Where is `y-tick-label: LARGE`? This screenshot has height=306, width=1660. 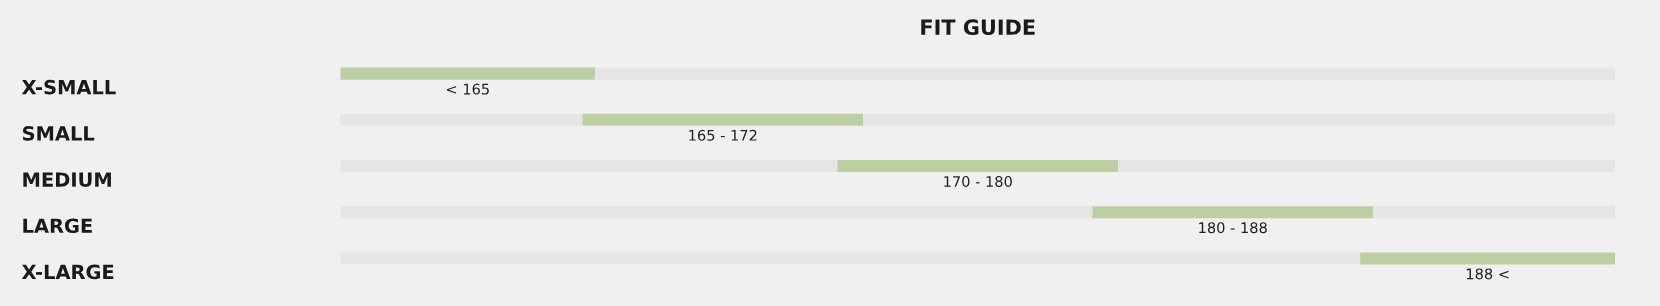
y-tick-label: LARGE is located at coordinates (57, 226).